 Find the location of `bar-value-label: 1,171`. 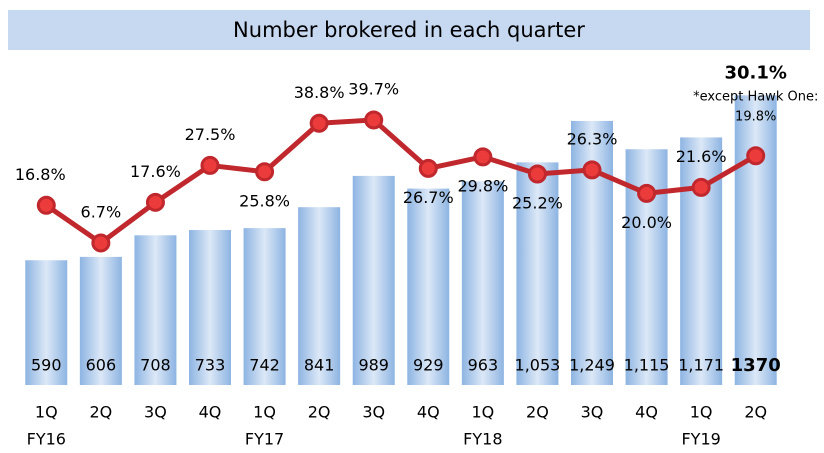

bar-value-label: 1,171 is located at coordinates (701, 365).